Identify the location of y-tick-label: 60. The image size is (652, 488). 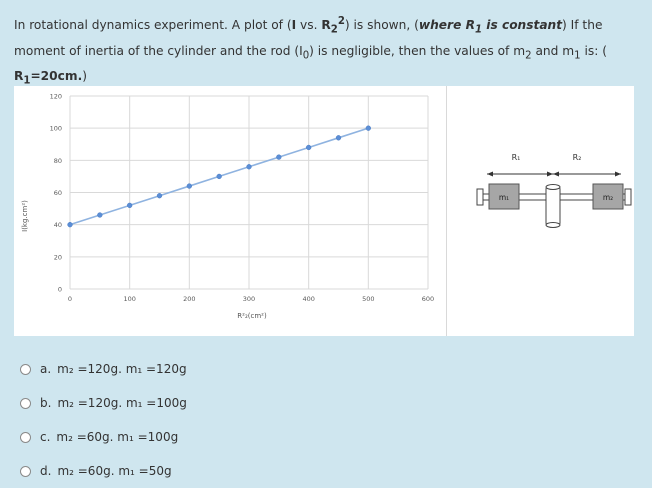
(58, 193).